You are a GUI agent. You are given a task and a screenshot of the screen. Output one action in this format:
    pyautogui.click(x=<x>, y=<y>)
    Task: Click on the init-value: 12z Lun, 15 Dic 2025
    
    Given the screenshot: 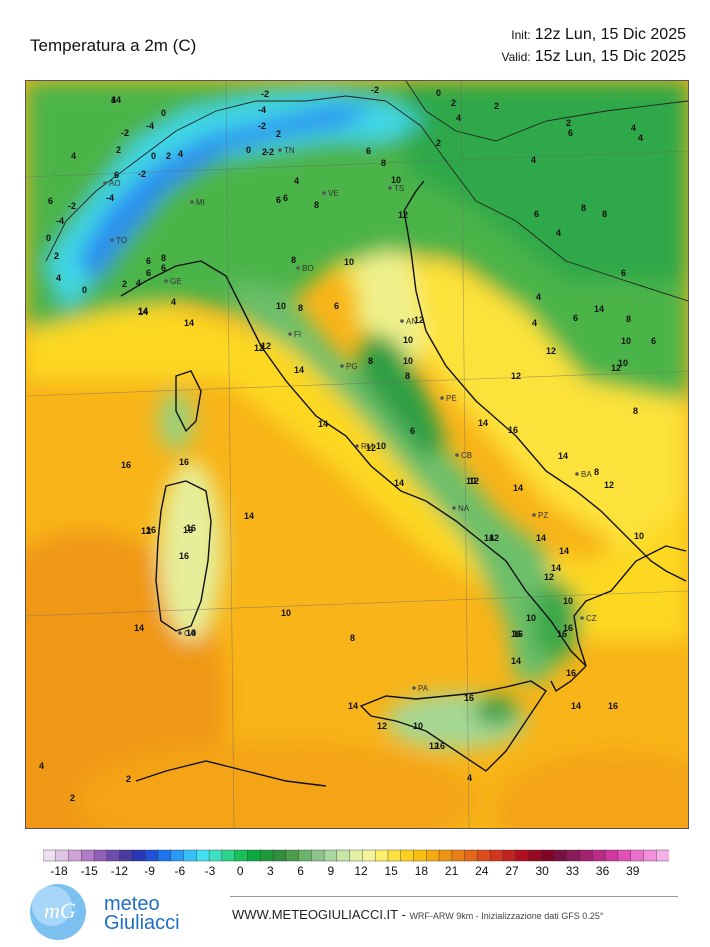 What is the action you would take?
    pyautogui.click(x=610, y=34)
    